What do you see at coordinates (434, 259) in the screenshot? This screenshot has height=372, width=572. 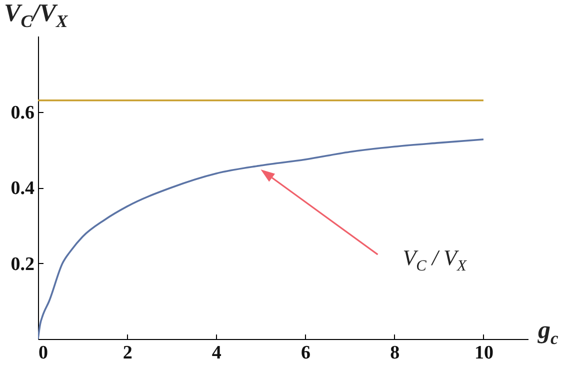 I see `annotation: V$_{C}$ / V$_{X}$` at bounding box center [434, 259].